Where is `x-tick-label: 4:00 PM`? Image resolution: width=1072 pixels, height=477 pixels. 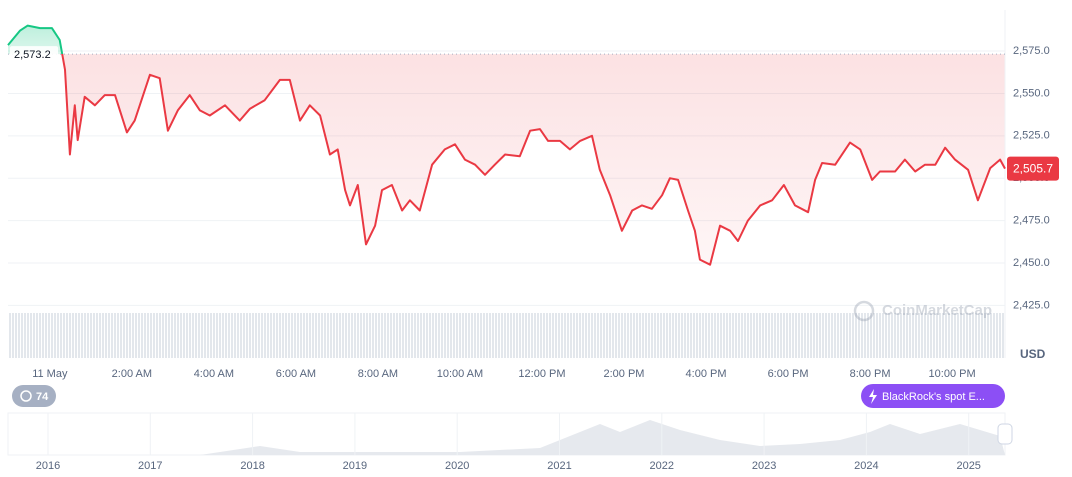
x-tick-label: 4:00 PM is located at coordinates (706, 374).